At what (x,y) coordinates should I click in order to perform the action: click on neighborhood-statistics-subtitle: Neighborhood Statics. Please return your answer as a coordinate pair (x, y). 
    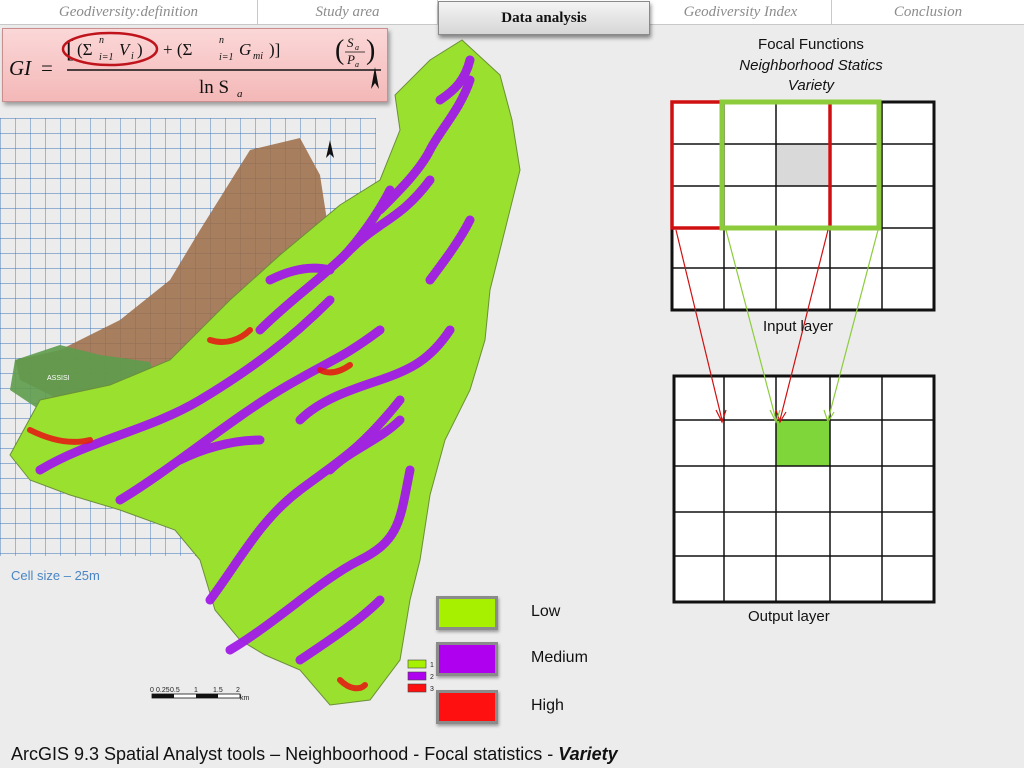
    Looking at the image, I should click on (811, 65).